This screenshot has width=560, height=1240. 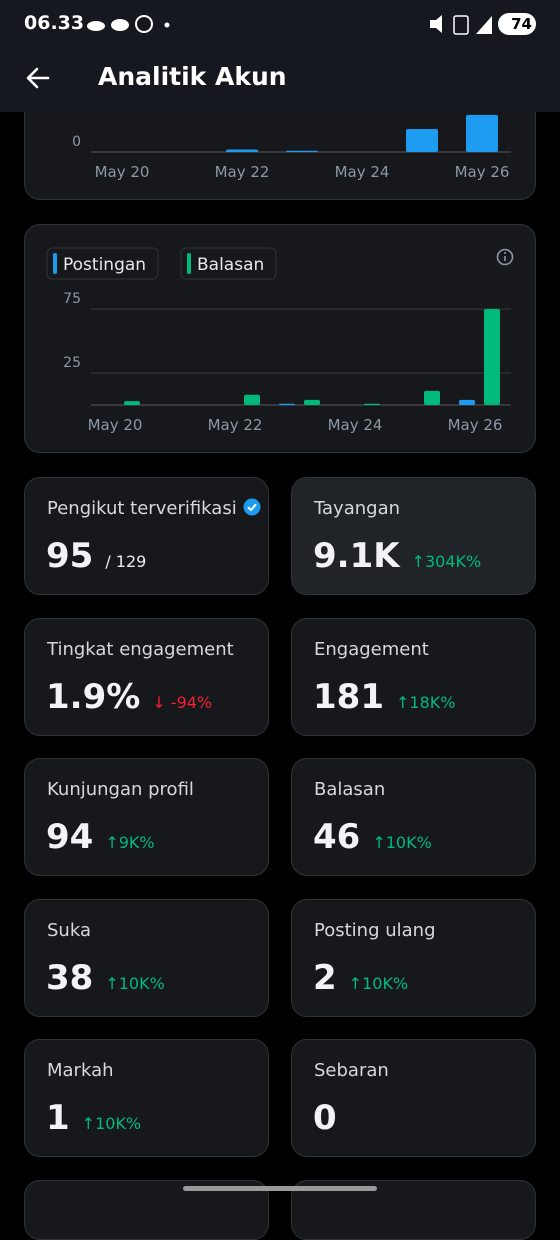 I want to click on battery: 74, so click(x=517, y=24).